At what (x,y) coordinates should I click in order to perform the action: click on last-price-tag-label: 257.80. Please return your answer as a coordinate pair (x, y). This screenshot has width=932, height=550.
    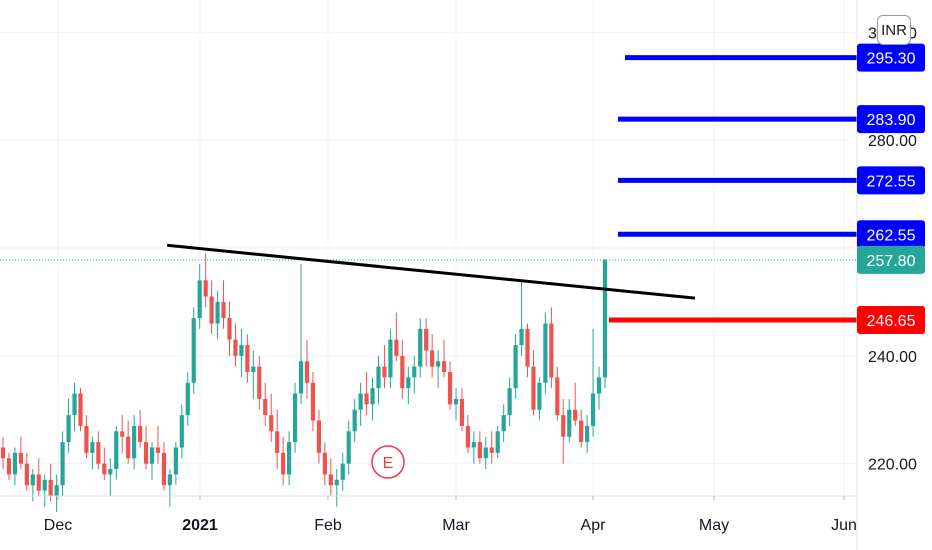
    Looking at the image, I should click on (891, 261).